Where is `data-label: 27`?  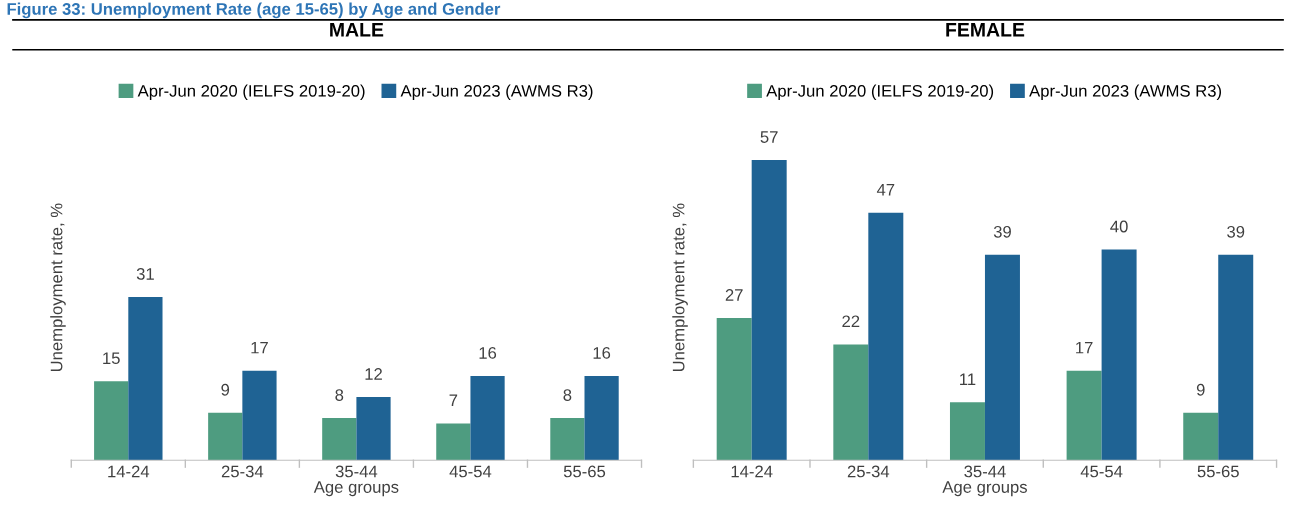
data-label: 27 is located at coordinates (734, 295).